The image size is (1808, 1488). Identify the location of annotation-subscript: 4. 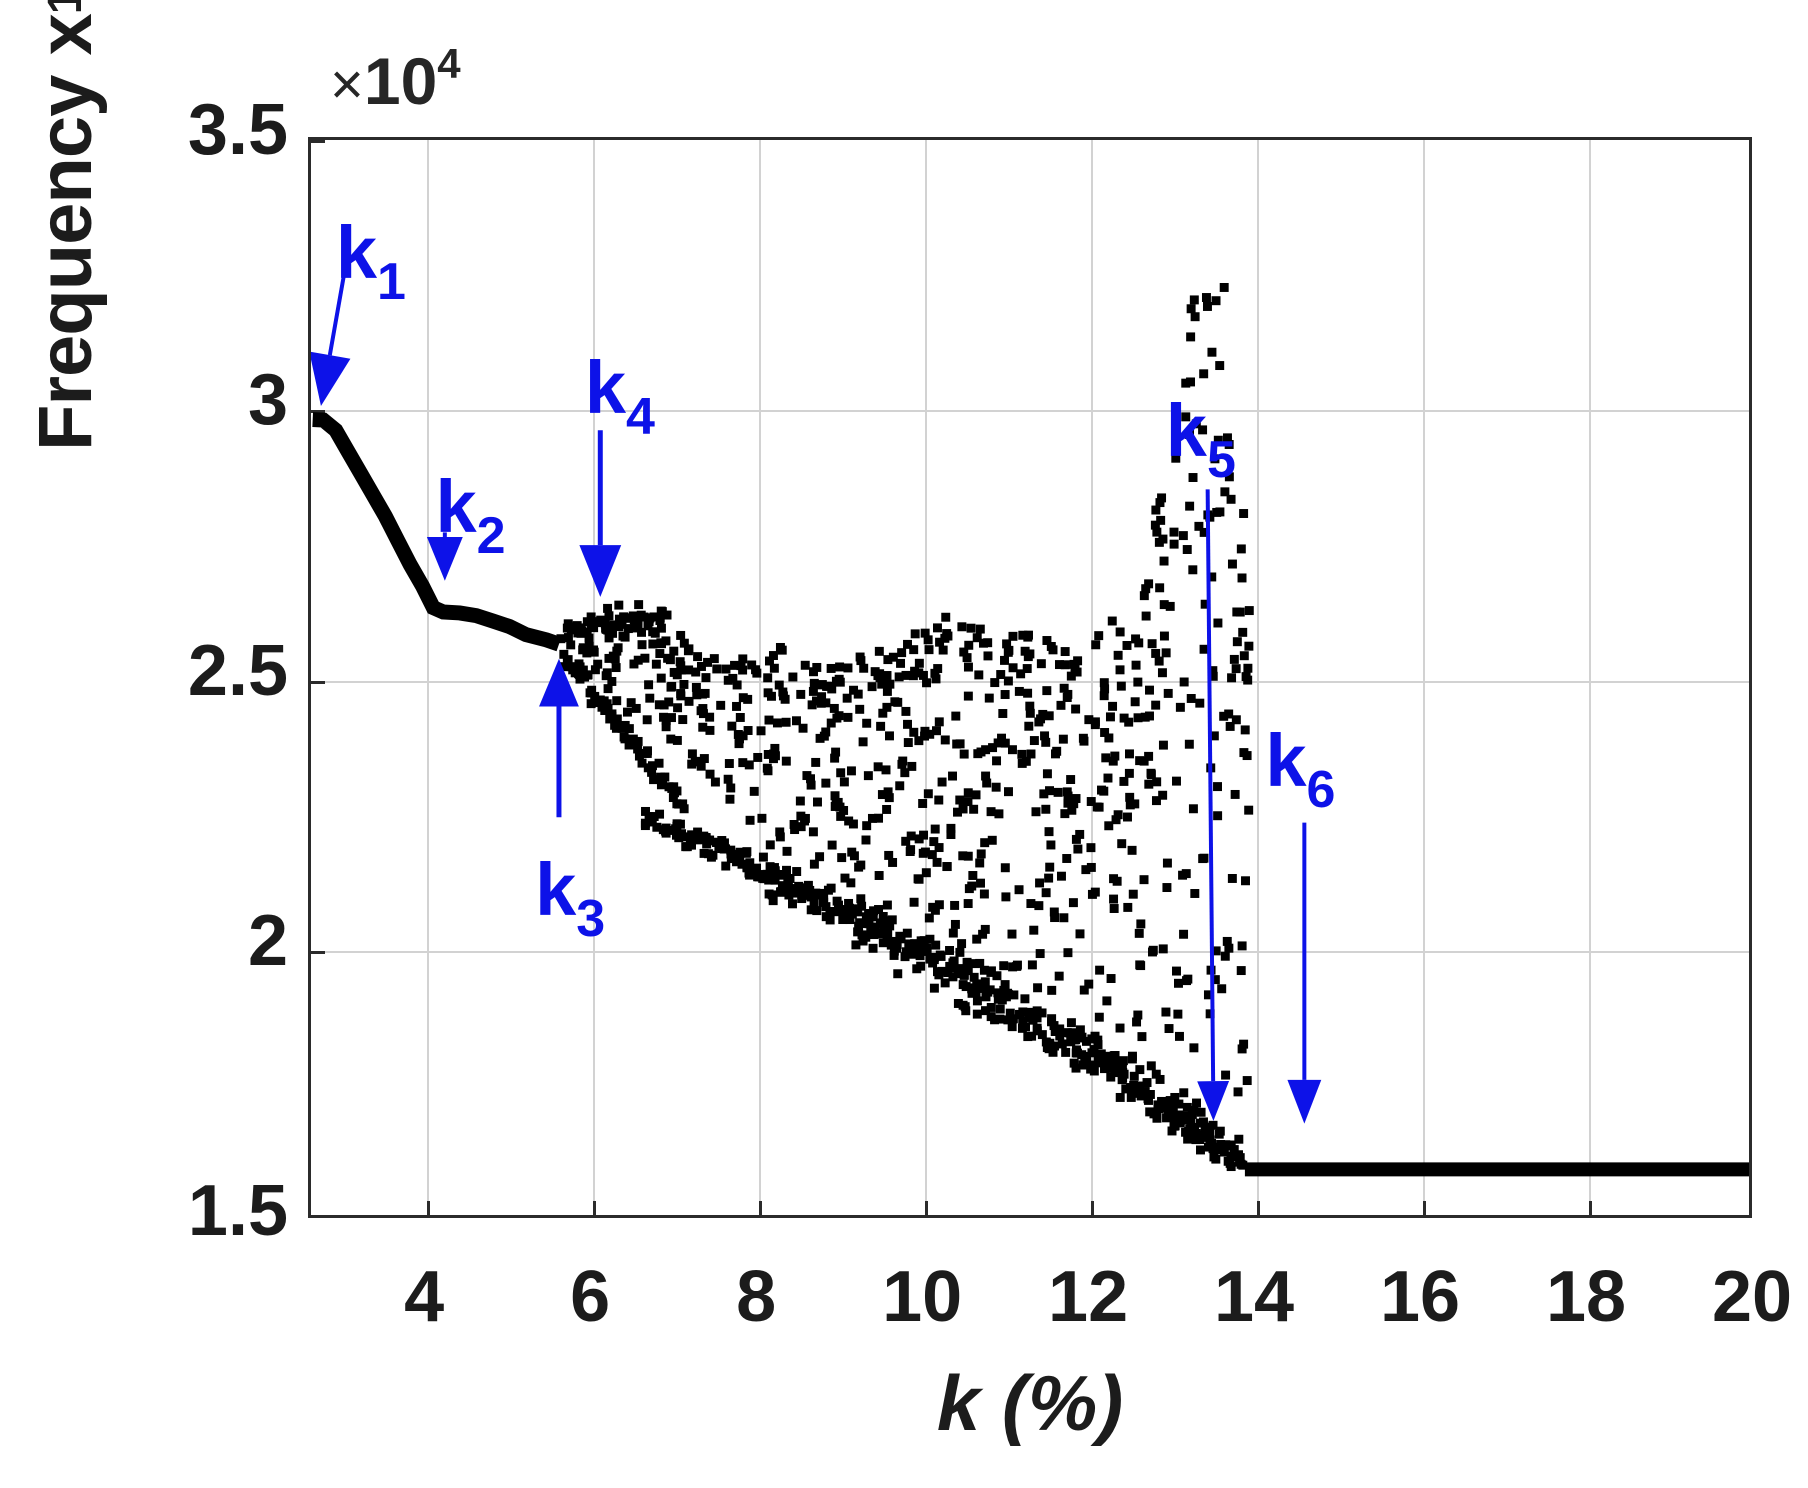
(640, 416).